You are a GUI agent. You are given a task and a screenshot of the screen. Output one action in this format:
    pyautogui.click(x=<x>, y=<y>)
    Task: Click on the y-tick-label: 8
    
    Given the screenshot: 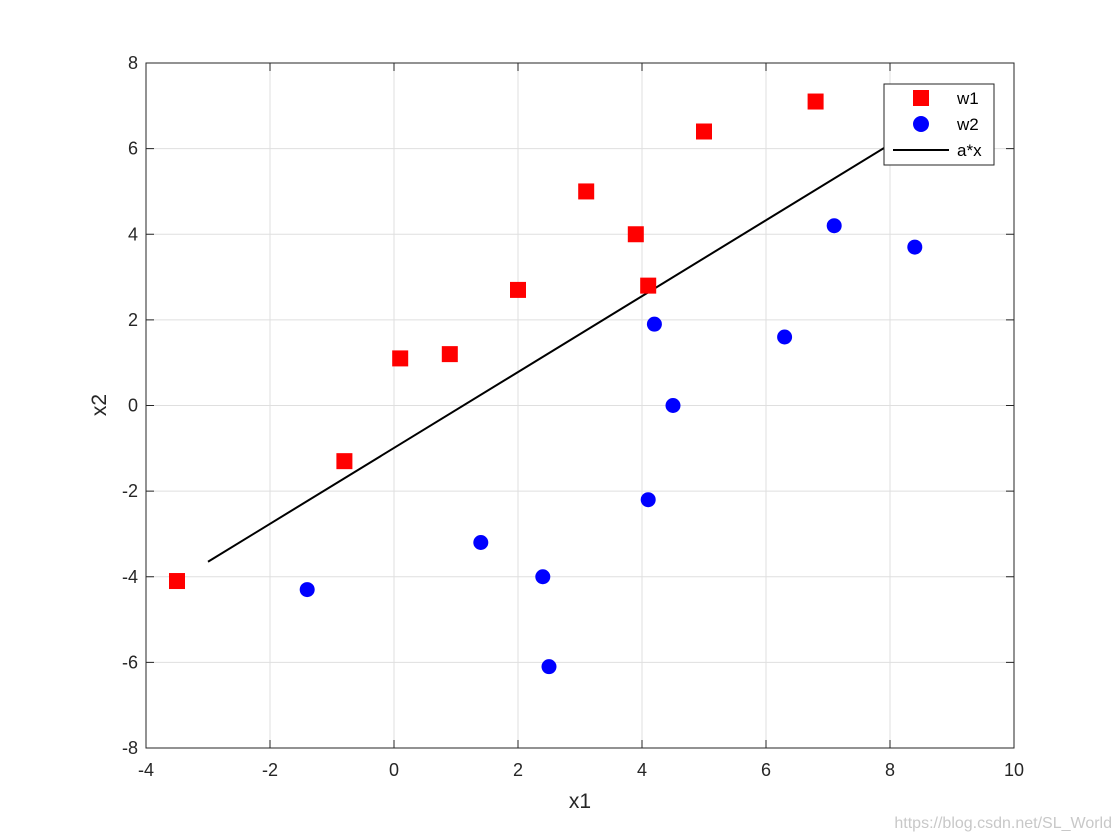 What is the action you would take?
    pyautogui.click(x=133, y=63)
    